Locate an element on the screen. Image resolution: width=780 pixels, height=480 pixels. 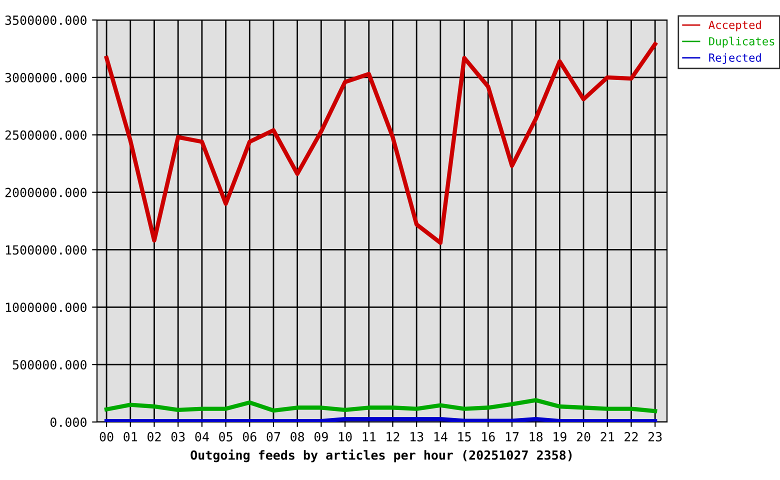
x-tick-label: 00 is located at coordinates (107, 437).